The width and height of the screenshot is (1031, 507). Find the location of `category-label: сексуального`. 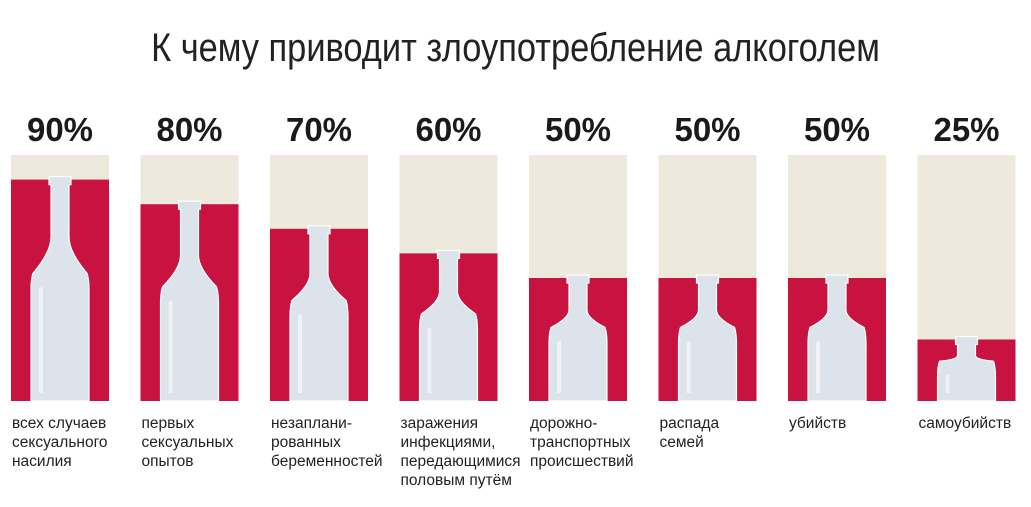

category-label: сексуального is located at coordinates (60, 442).